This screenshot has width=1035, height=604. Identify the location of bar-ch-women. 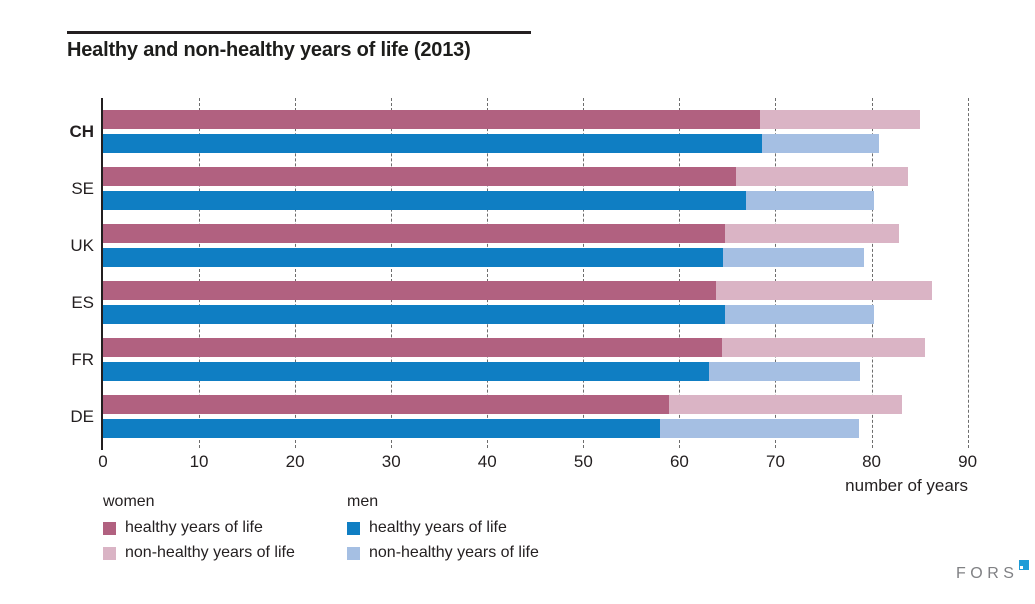
(511, 119).